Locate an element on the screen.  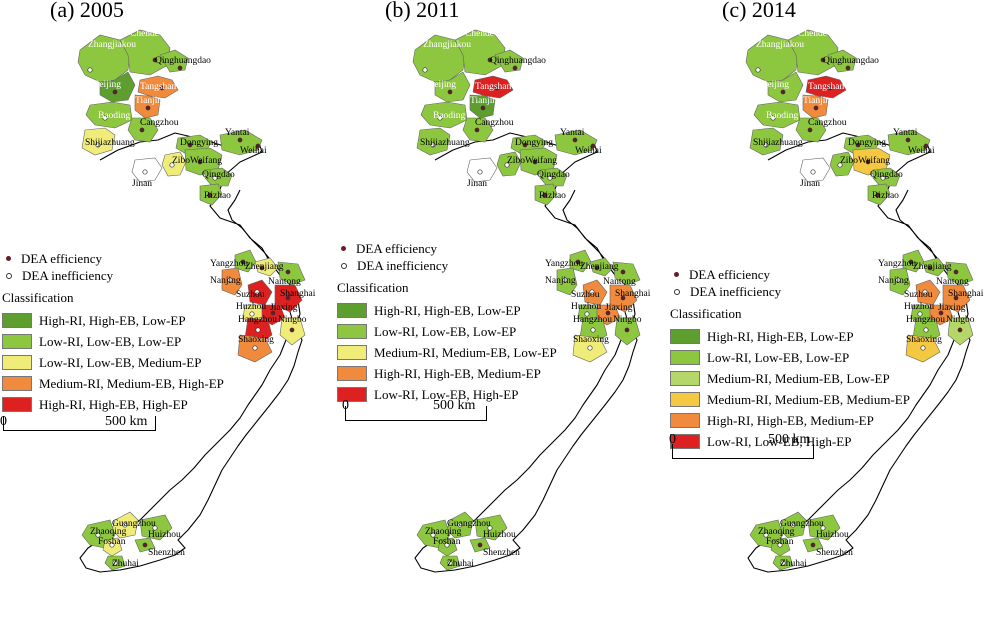
scale-zero: 0 is located at coordinates (672, 439).